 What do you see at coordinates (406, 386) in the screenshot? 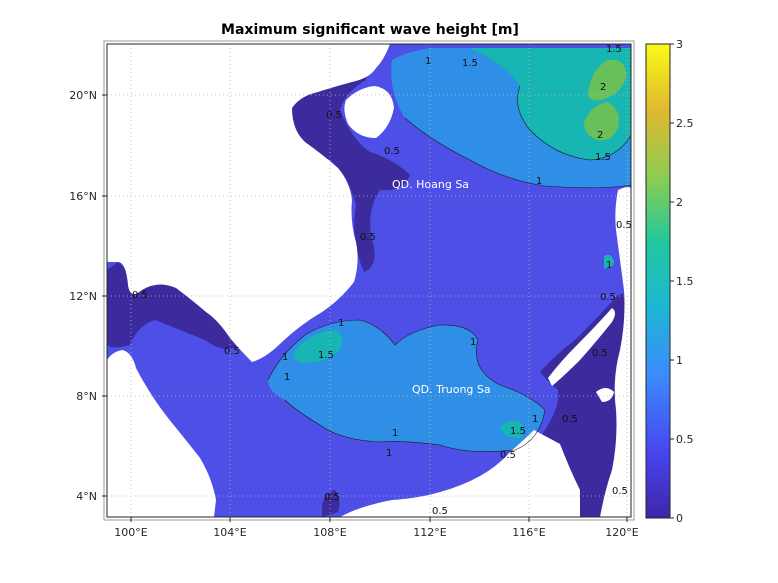
I see `wave-zone-1m-south` at bounding box center [406, 386].